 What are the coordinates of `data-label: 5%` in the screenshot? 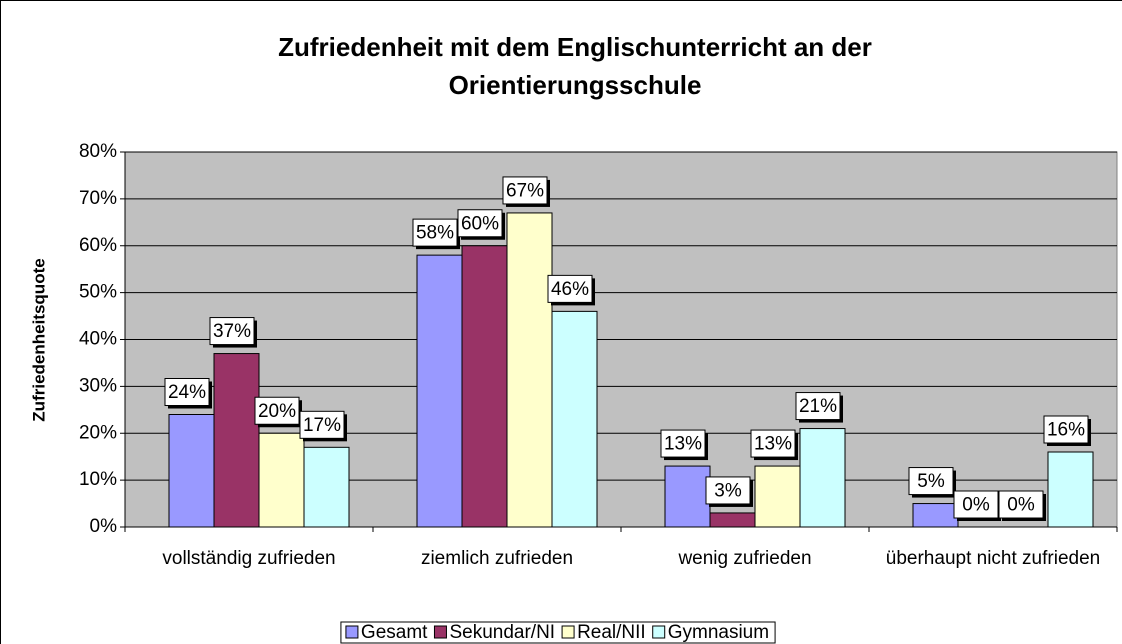 It's located at (931, 481).